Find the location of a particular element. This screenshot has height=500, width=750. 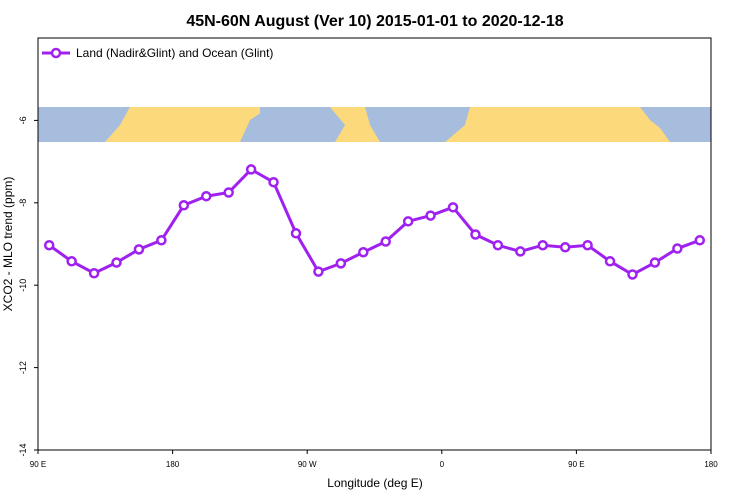

x-axis-label: Longitude (deg E) is located at coordinates (374, 483).